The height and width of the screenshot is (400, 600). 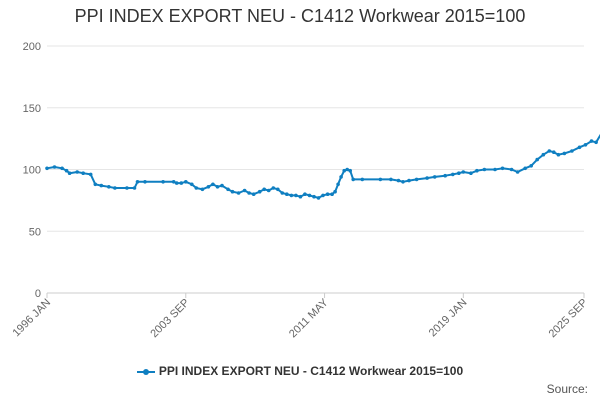 What do you see at coordinates (32, 171) in the screenshot?
I see `y-tick-label: 100` at bounding box center [32, 171].